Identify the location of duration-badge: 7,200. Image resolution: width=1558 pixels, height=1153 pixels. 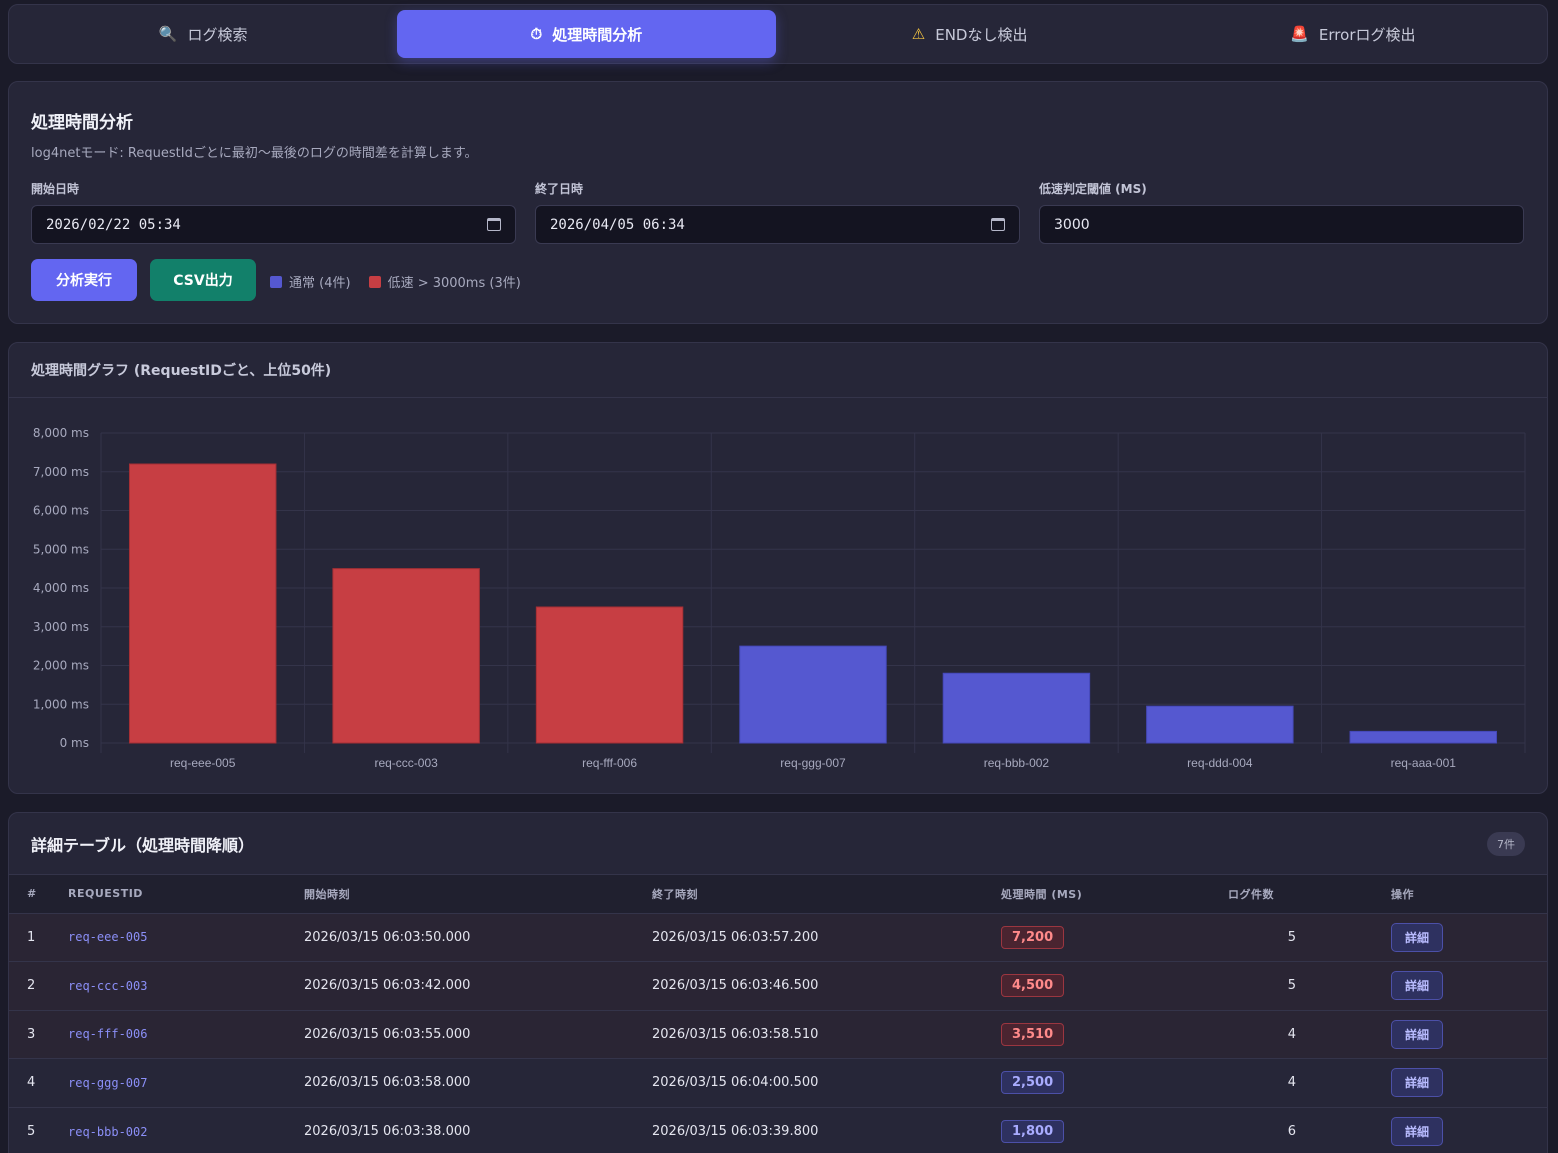
(1033, 937).